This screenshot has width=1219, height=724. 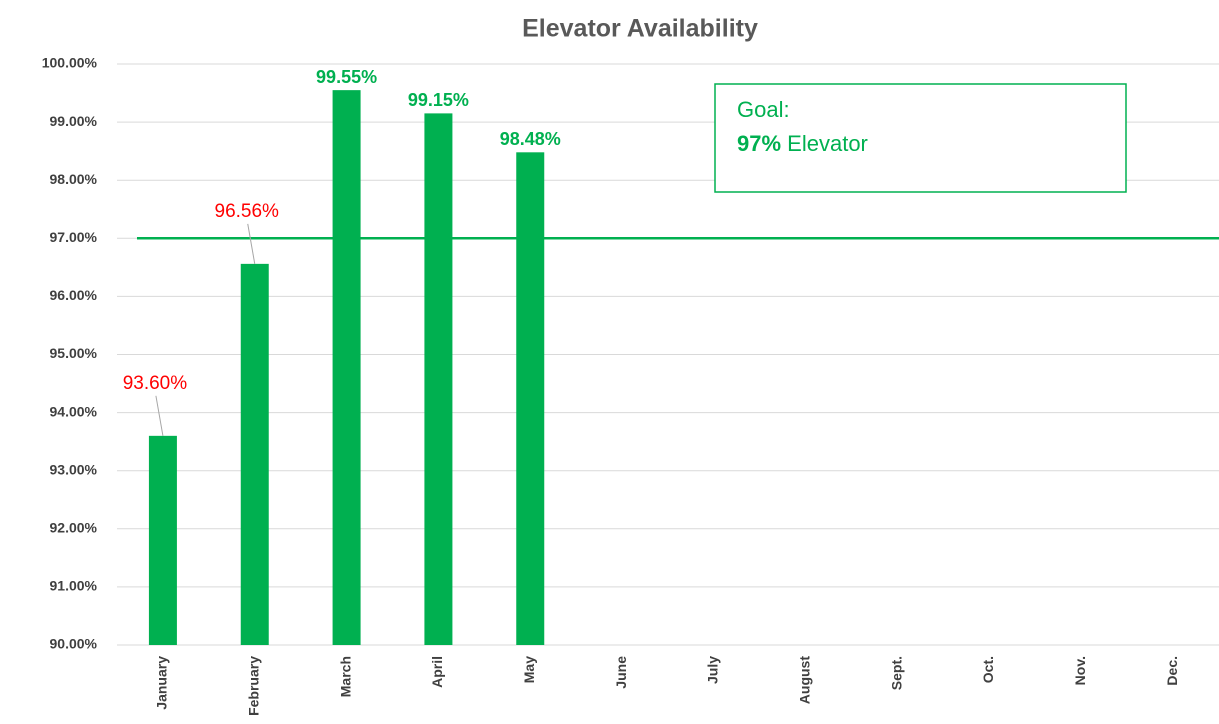 What do you see at coordinates (438, 100) in the screenshot?
I see `data-label: 99.15%` at bounding box center [438, 100].